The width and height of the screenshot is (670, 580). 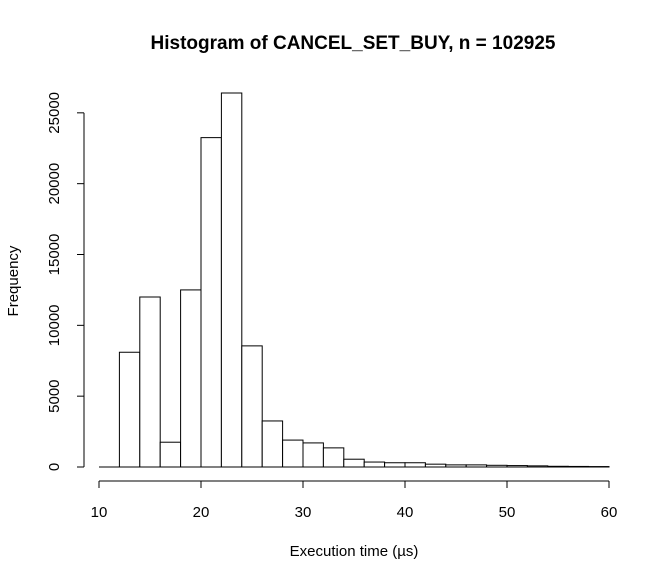 What do you see at coordinates (354, 500) in the screenshot?
I see `x-axis: 10 20 30 40 50 60` at bounding box center [354, 500].